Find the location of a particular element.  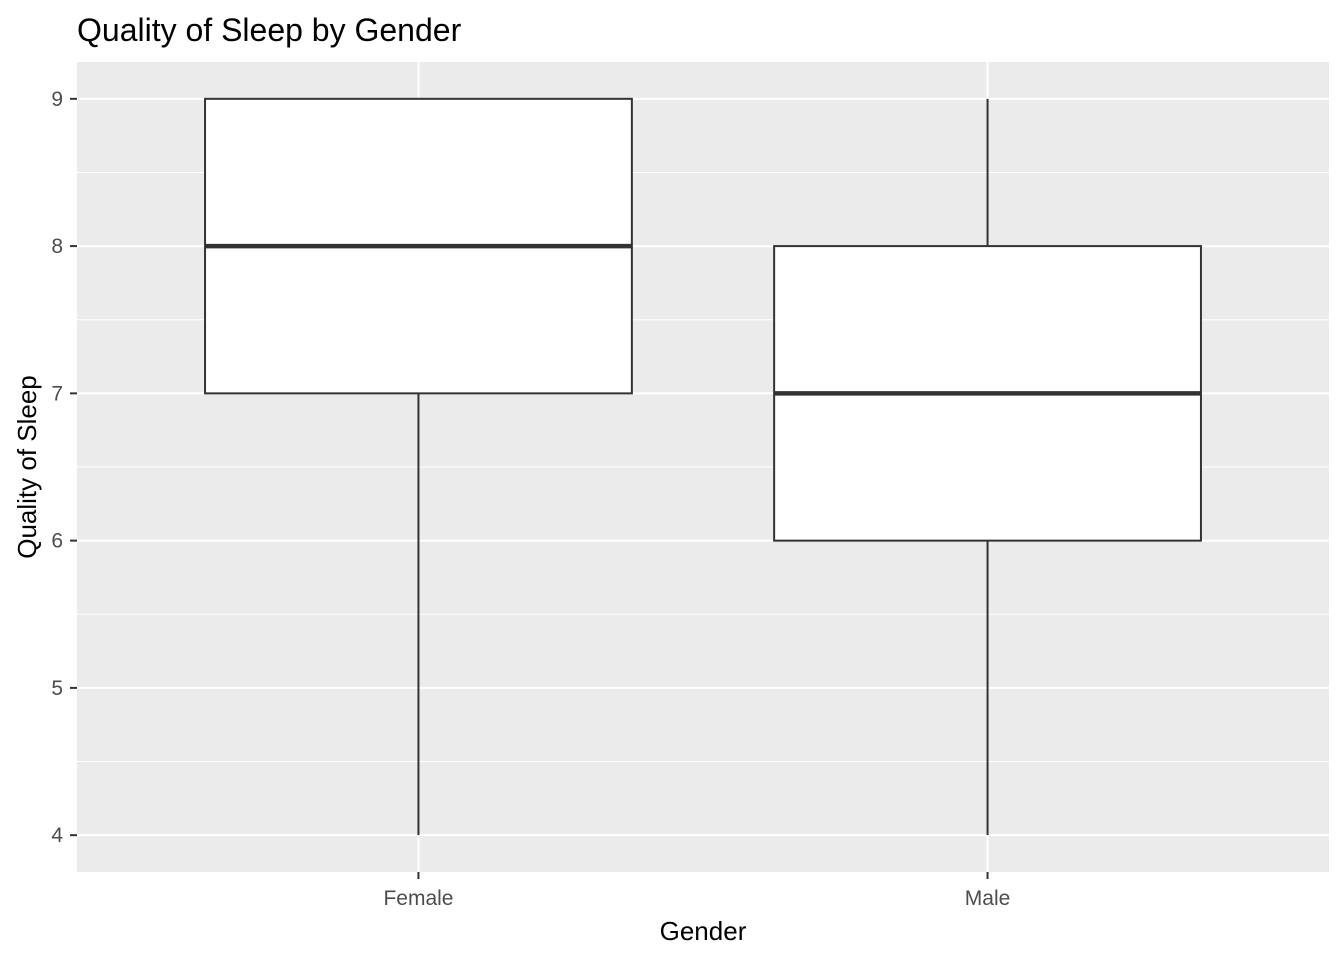

x-tick-label: Female is located at coordinates (418, 898).